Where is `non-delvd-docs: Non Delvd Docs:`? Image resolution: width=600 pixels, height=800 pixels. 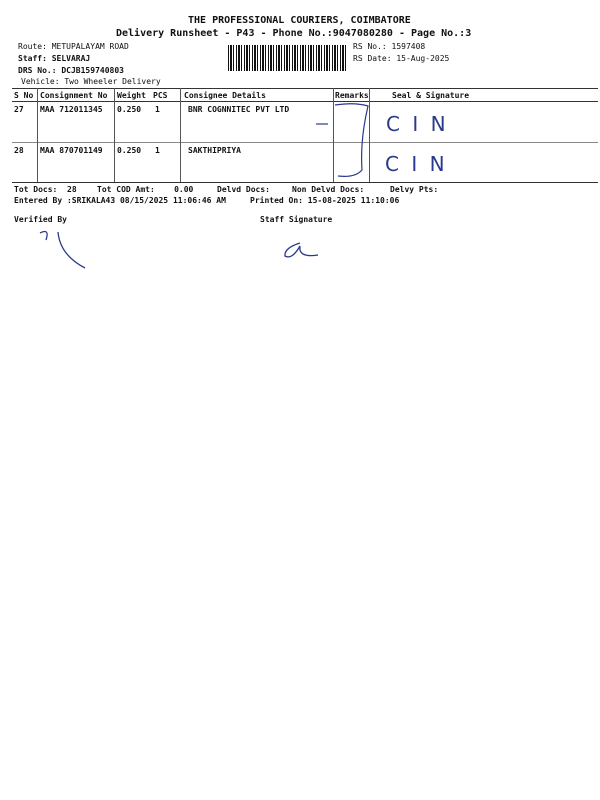 non-delvd-docs: Non Delvd Docs: is located at coordinates (328, 189).